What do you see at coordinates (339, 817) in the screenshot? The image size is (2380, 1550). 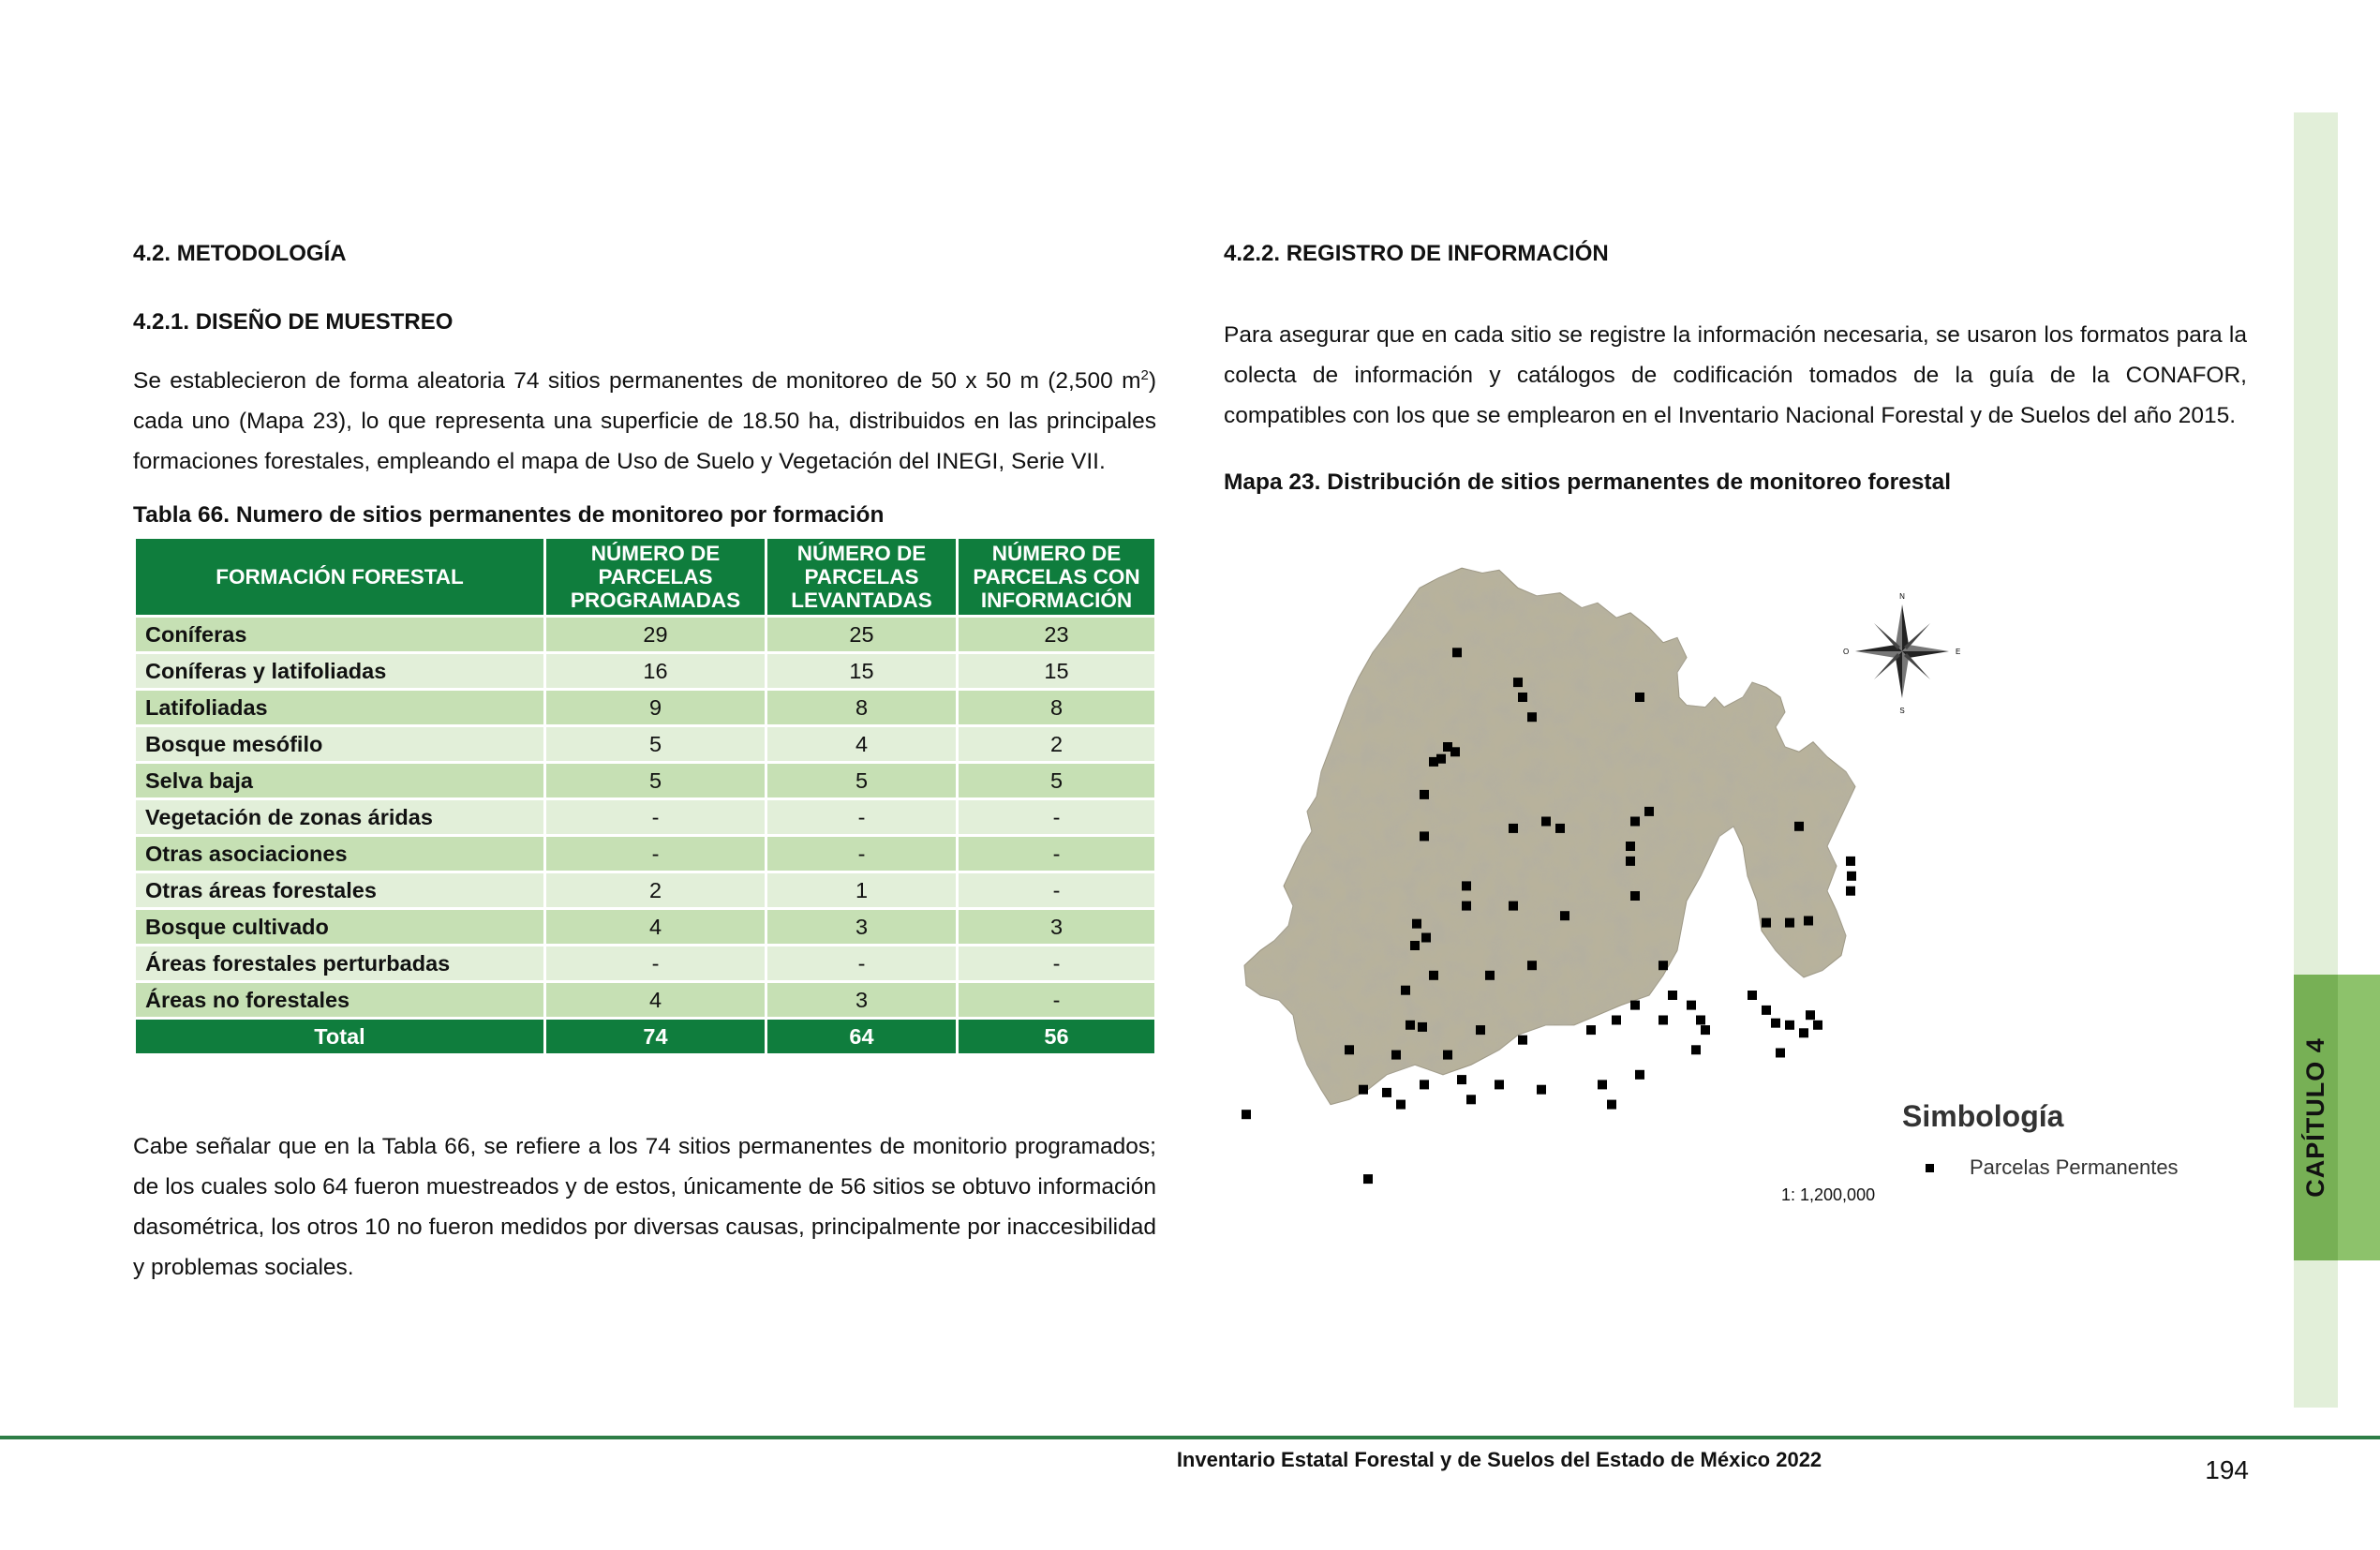 I see `table-cell-formation: Vegetación de zonas áridas` at bounding box center [339, 817].